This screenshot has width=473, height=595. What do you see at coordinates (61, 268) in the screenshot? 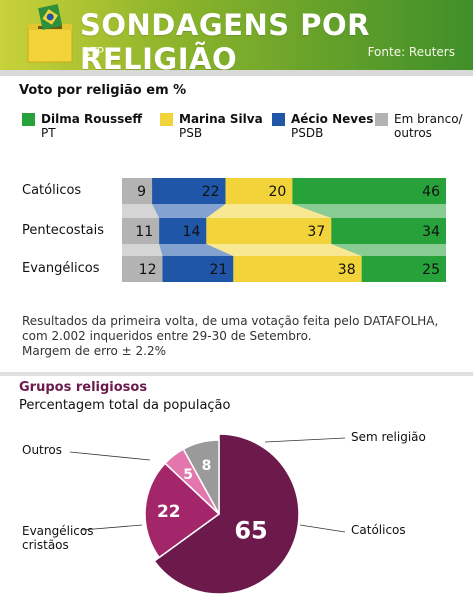
I see `category-label: Evangélicos` at bounding box center [61, 268].